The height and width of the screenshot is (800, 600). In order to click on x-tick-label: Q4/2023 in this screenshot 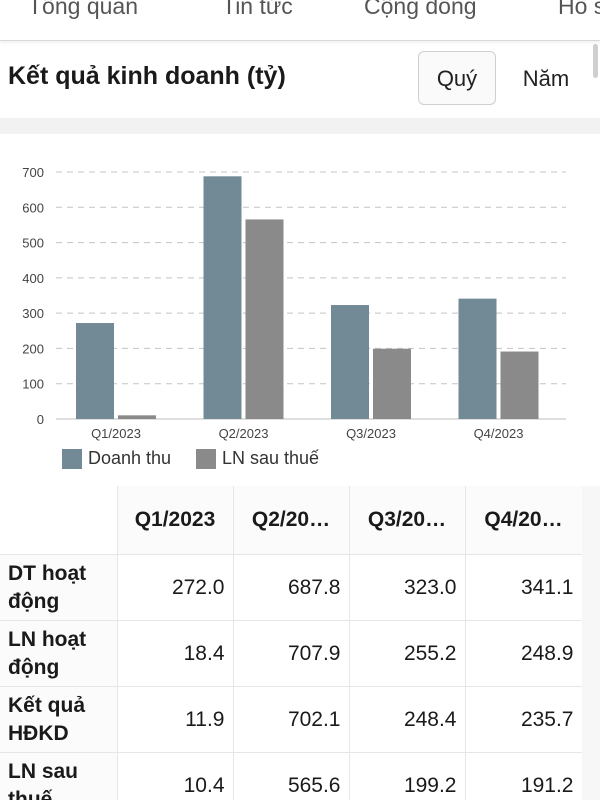, I will do `click(499, 433)`.